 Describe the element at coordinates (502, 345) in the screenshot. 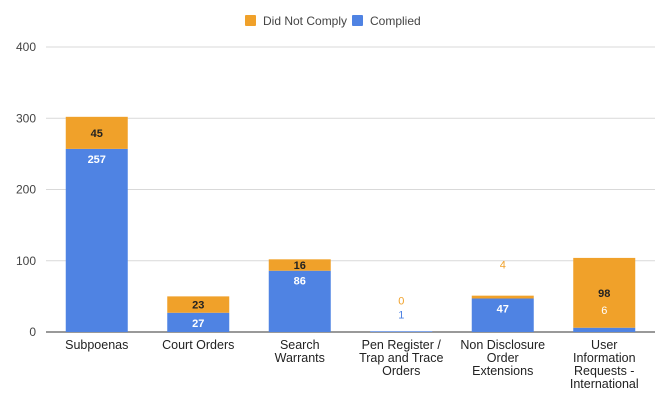

I see `x-category-label-line: Non Disclosure` at that location.